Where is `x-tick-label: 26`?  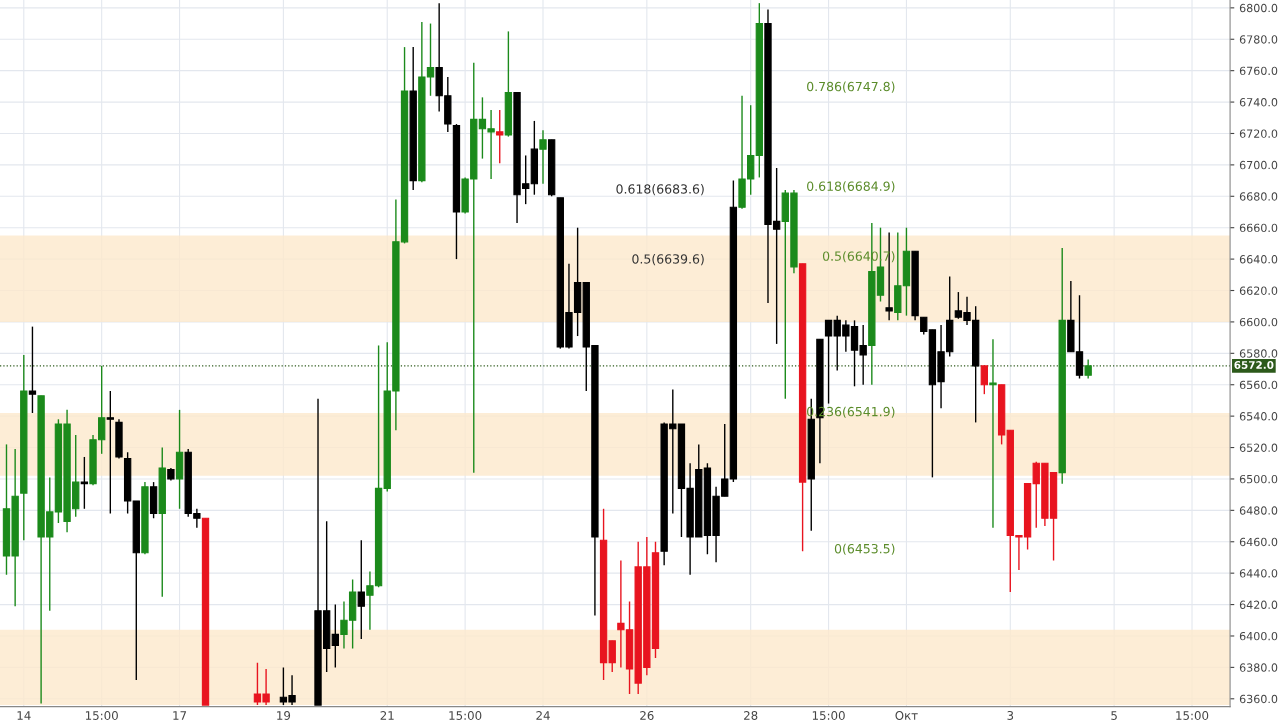
x-tick-label: 26 is located at coordinates (647, 715).